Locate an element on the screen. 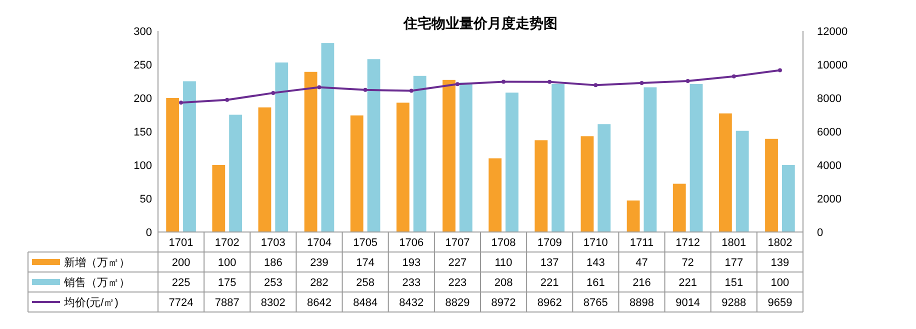 This screenshot has width=916, height=329. y2-tick-label: 10000 is located at coordinates (832, 65).